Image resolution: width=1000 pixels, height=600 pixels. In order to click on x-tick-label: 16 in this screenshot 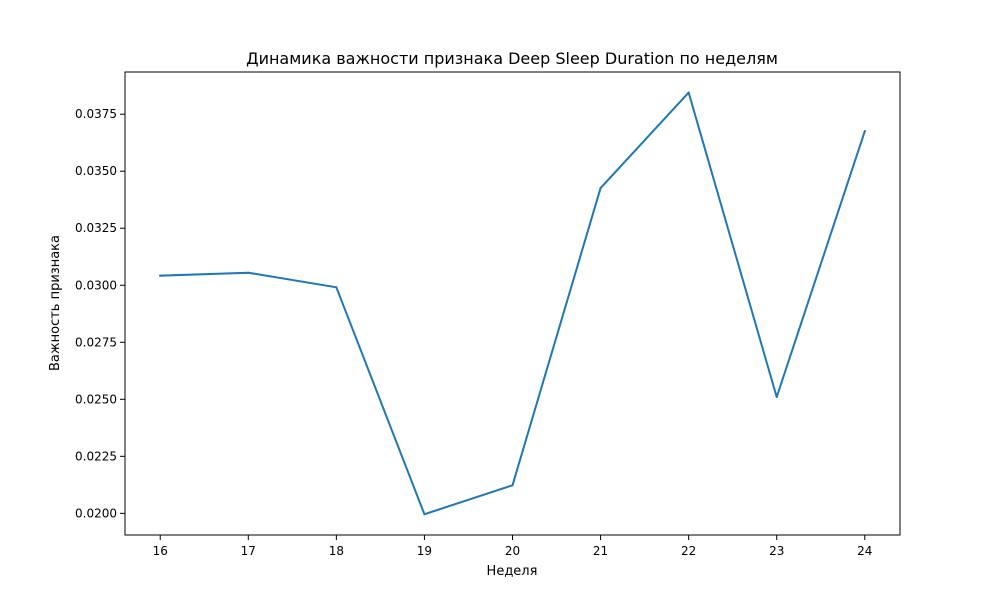, I will do `click(160, 551)`.